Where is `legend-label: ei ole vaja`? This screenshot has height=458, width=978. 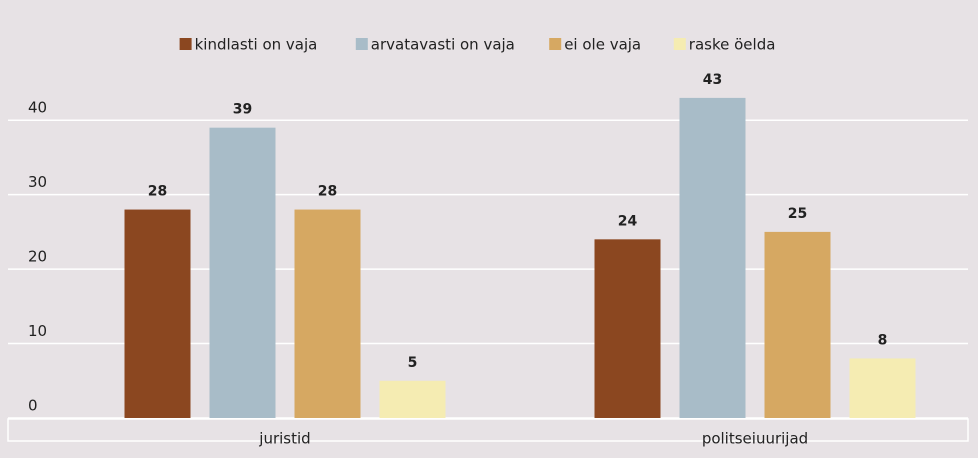 legend-label: ei ole vaja is located at coordinates (602, 45).